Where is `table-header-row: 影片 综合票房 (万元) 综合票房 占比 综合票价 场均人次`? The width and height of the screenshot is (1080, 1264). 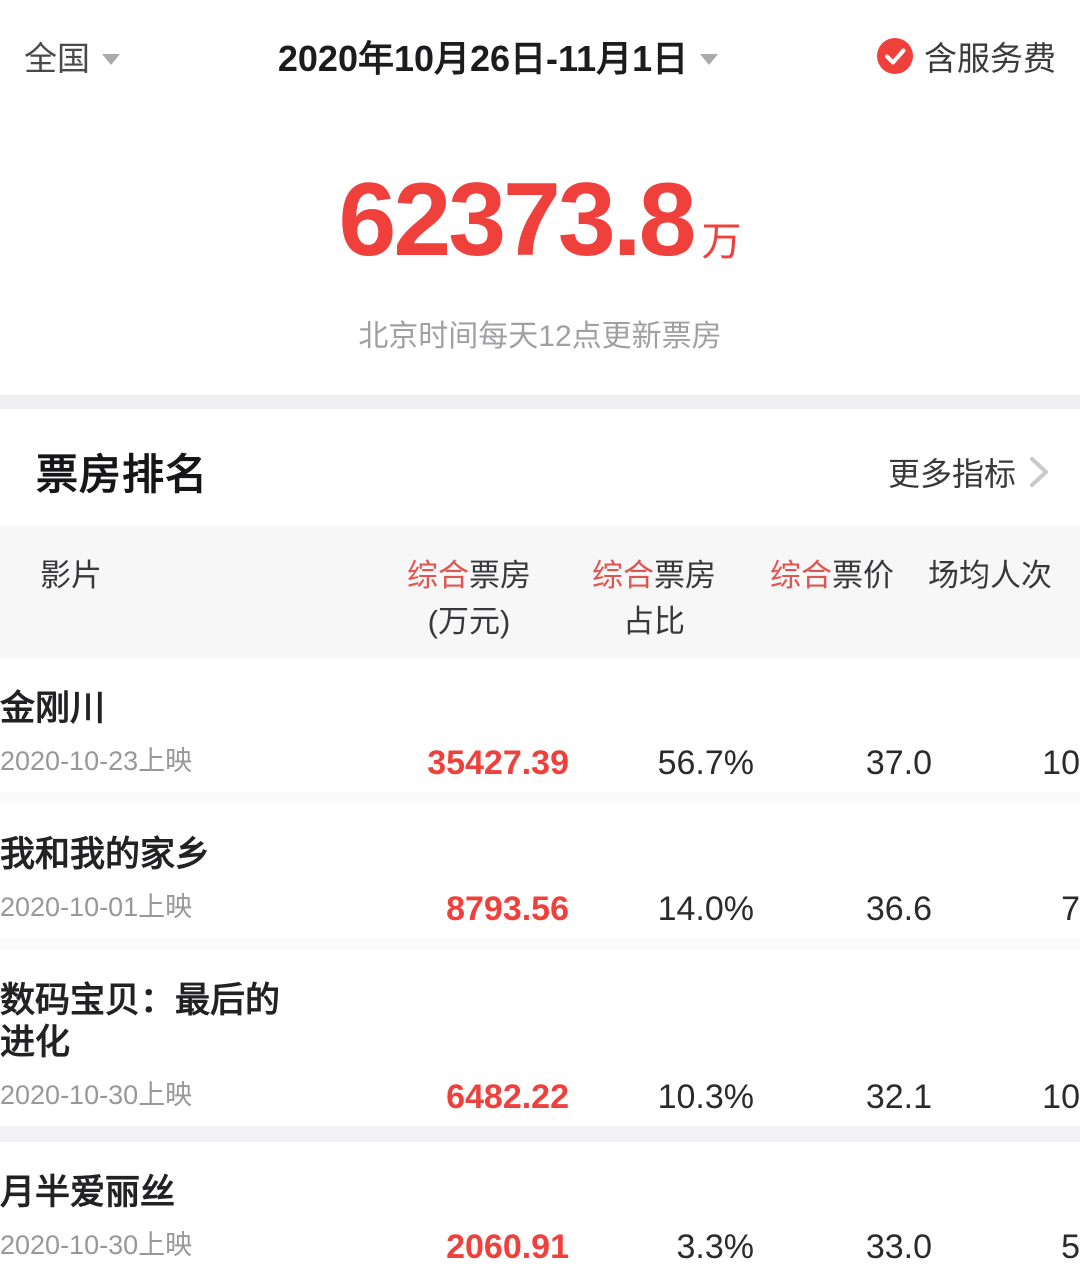
table-header-row: 影片 综合票房 (万元) 综合票房 占比 综合票价 场均人次 is located at coordinates (540, 592).